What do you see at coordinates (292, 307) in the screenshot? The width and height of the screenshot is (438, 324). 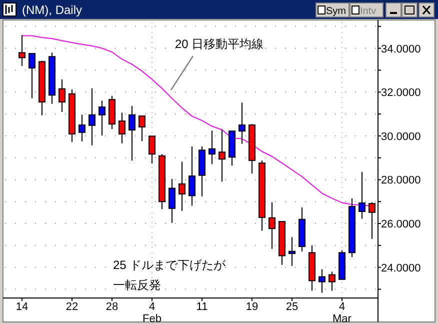 I see `x-tick-label: 25` at bounding box center [292, 307].